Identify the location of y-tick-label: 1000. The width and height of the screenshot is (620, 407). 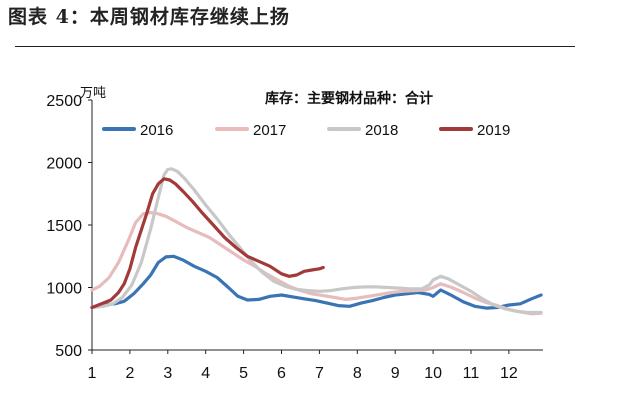
(64, 289).